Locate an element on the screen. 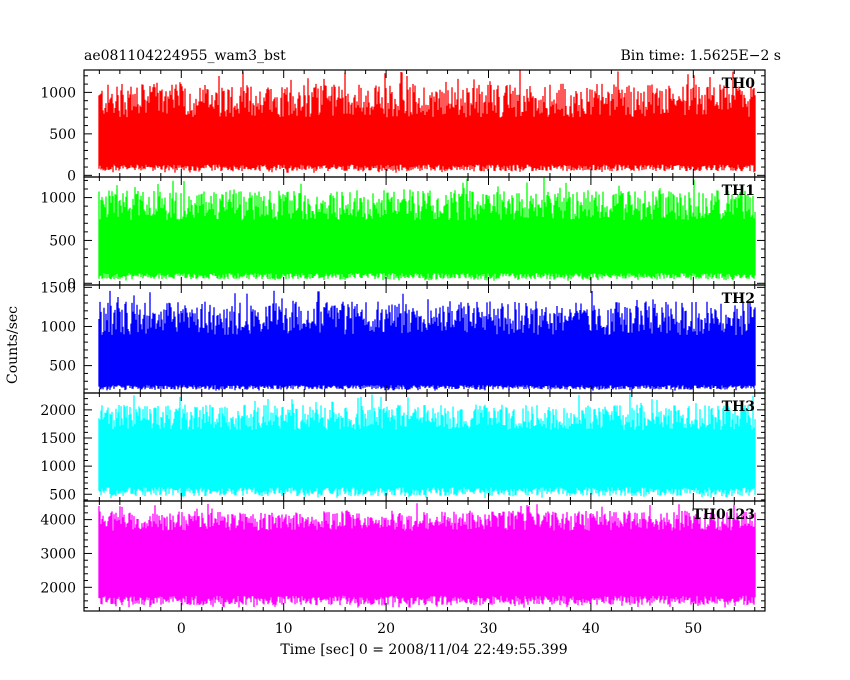 This screenshot has height=680, width=850. series-th0 is located at coordinates (427, 121).